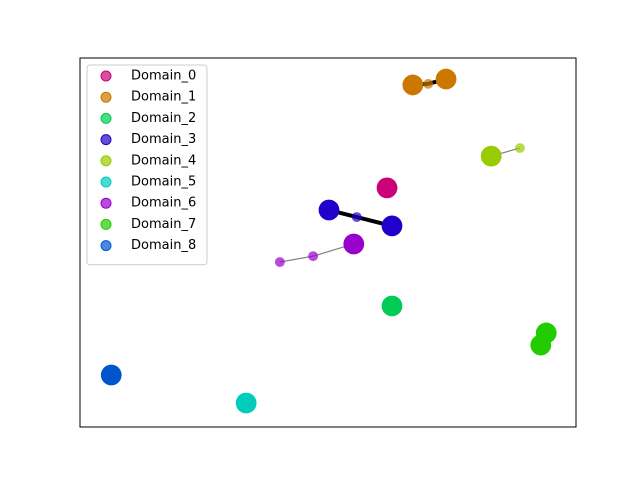 The image size is (640, 484). Describe the element at coordinates (163, 139) in the screenshot. I see `legend-label: Domain_3` at that location.